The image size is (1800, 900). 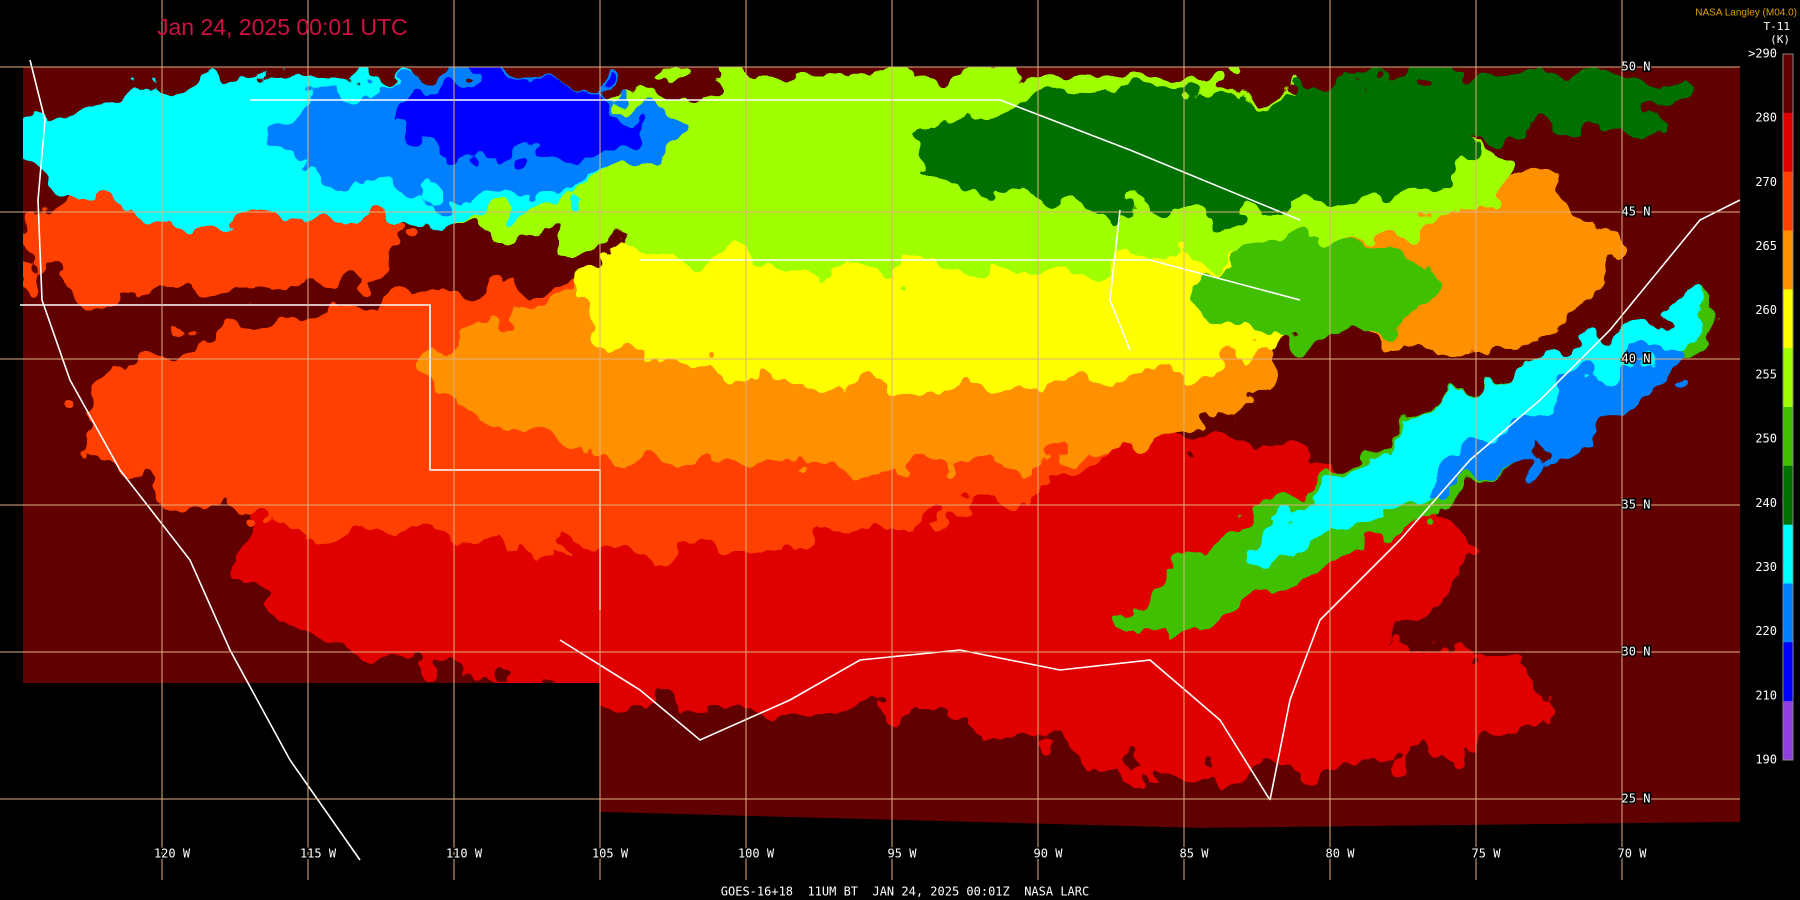 What do you see at coordinates (1636, 505) in the screenshot?
I see `latitude-label: 35 N` at bounding box center [1636, 505].